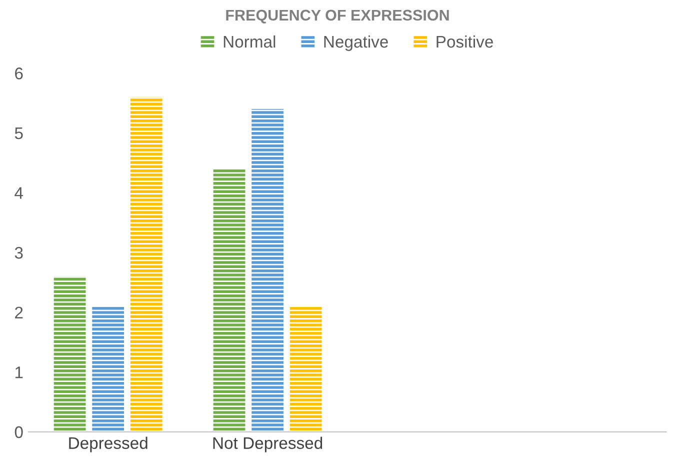 This screenshot has width=675, height=472. I want to click on y-tick-label: 5, so click(18, 134).